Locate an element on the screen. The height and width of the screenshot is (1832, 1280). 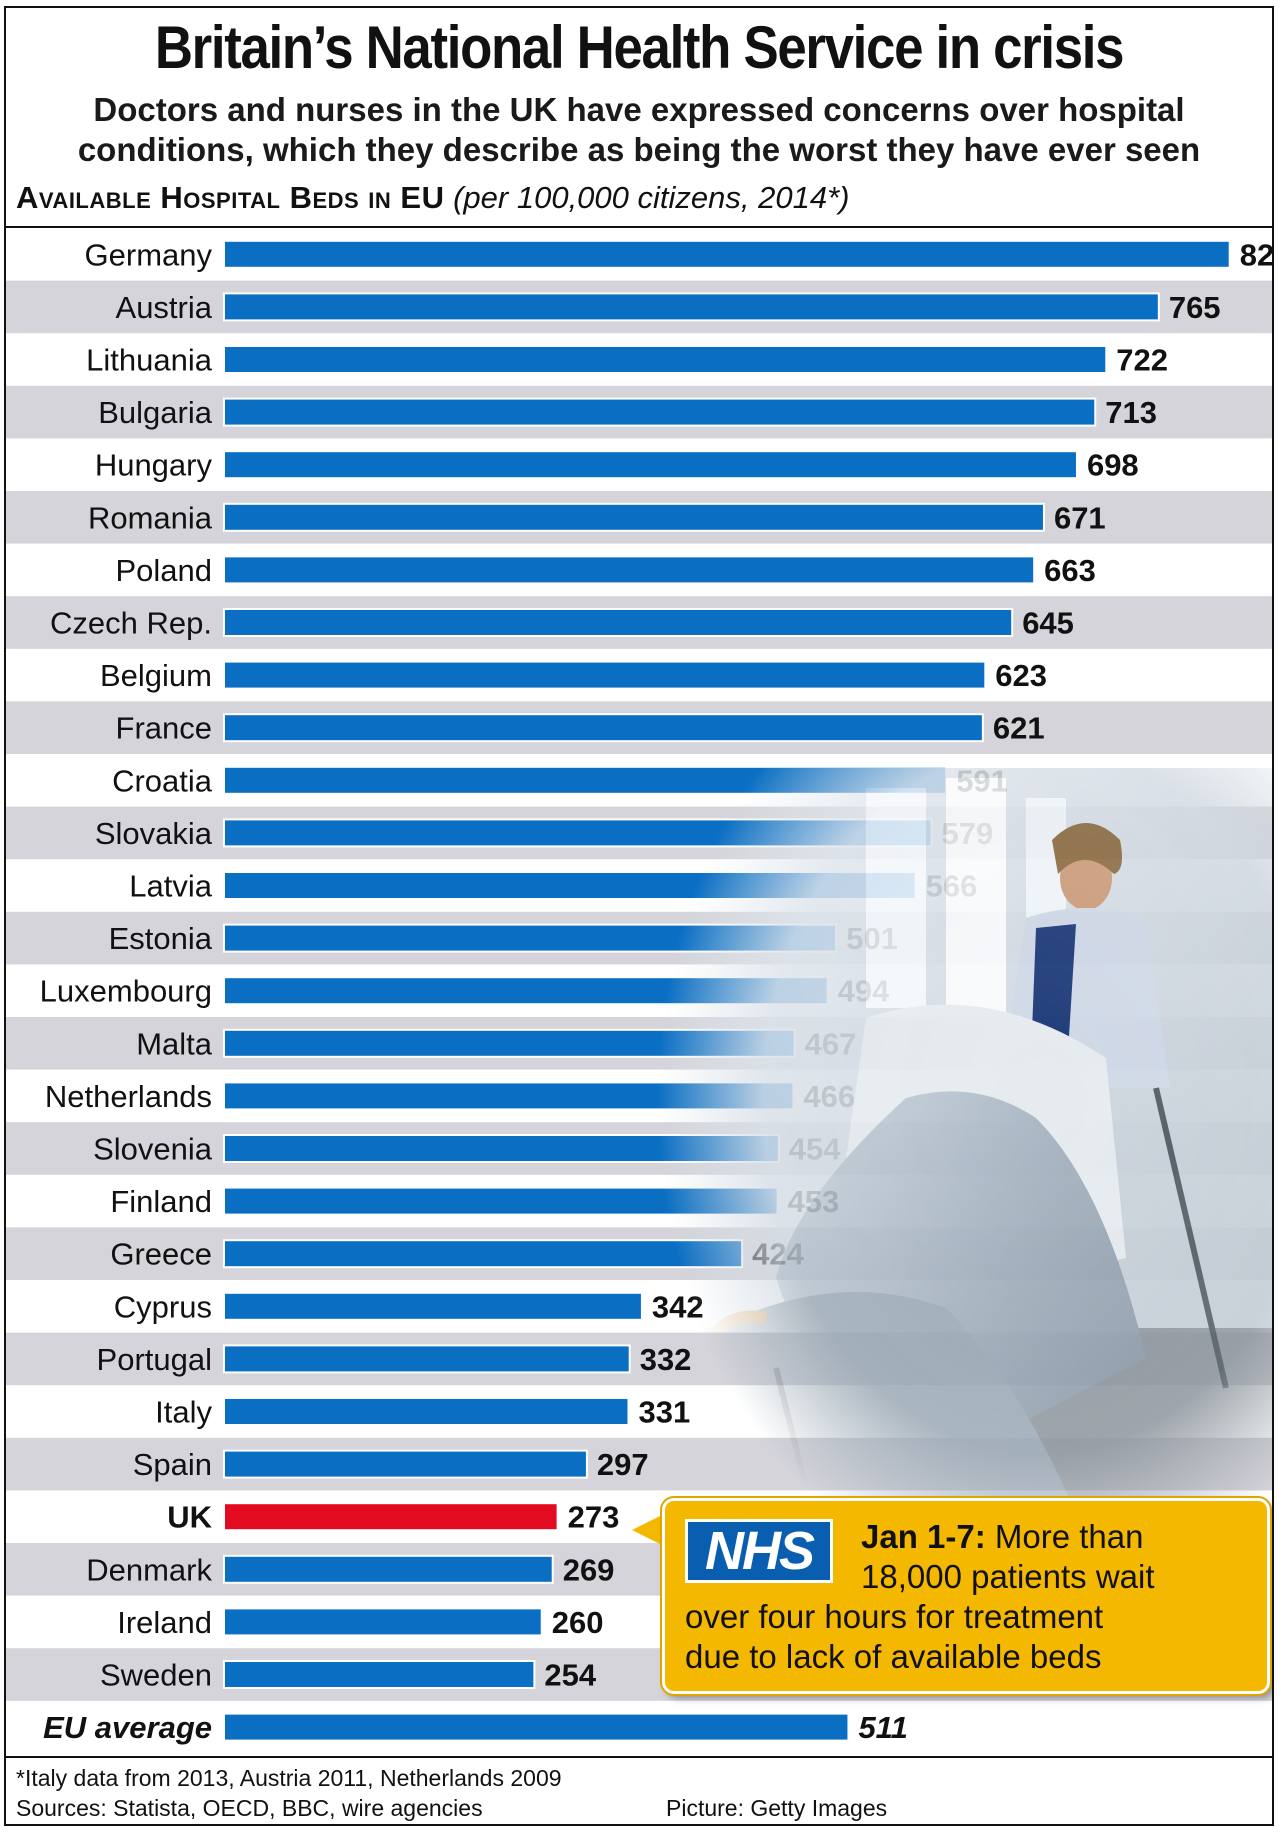
bar-romania is located at coordinates (634, 517).